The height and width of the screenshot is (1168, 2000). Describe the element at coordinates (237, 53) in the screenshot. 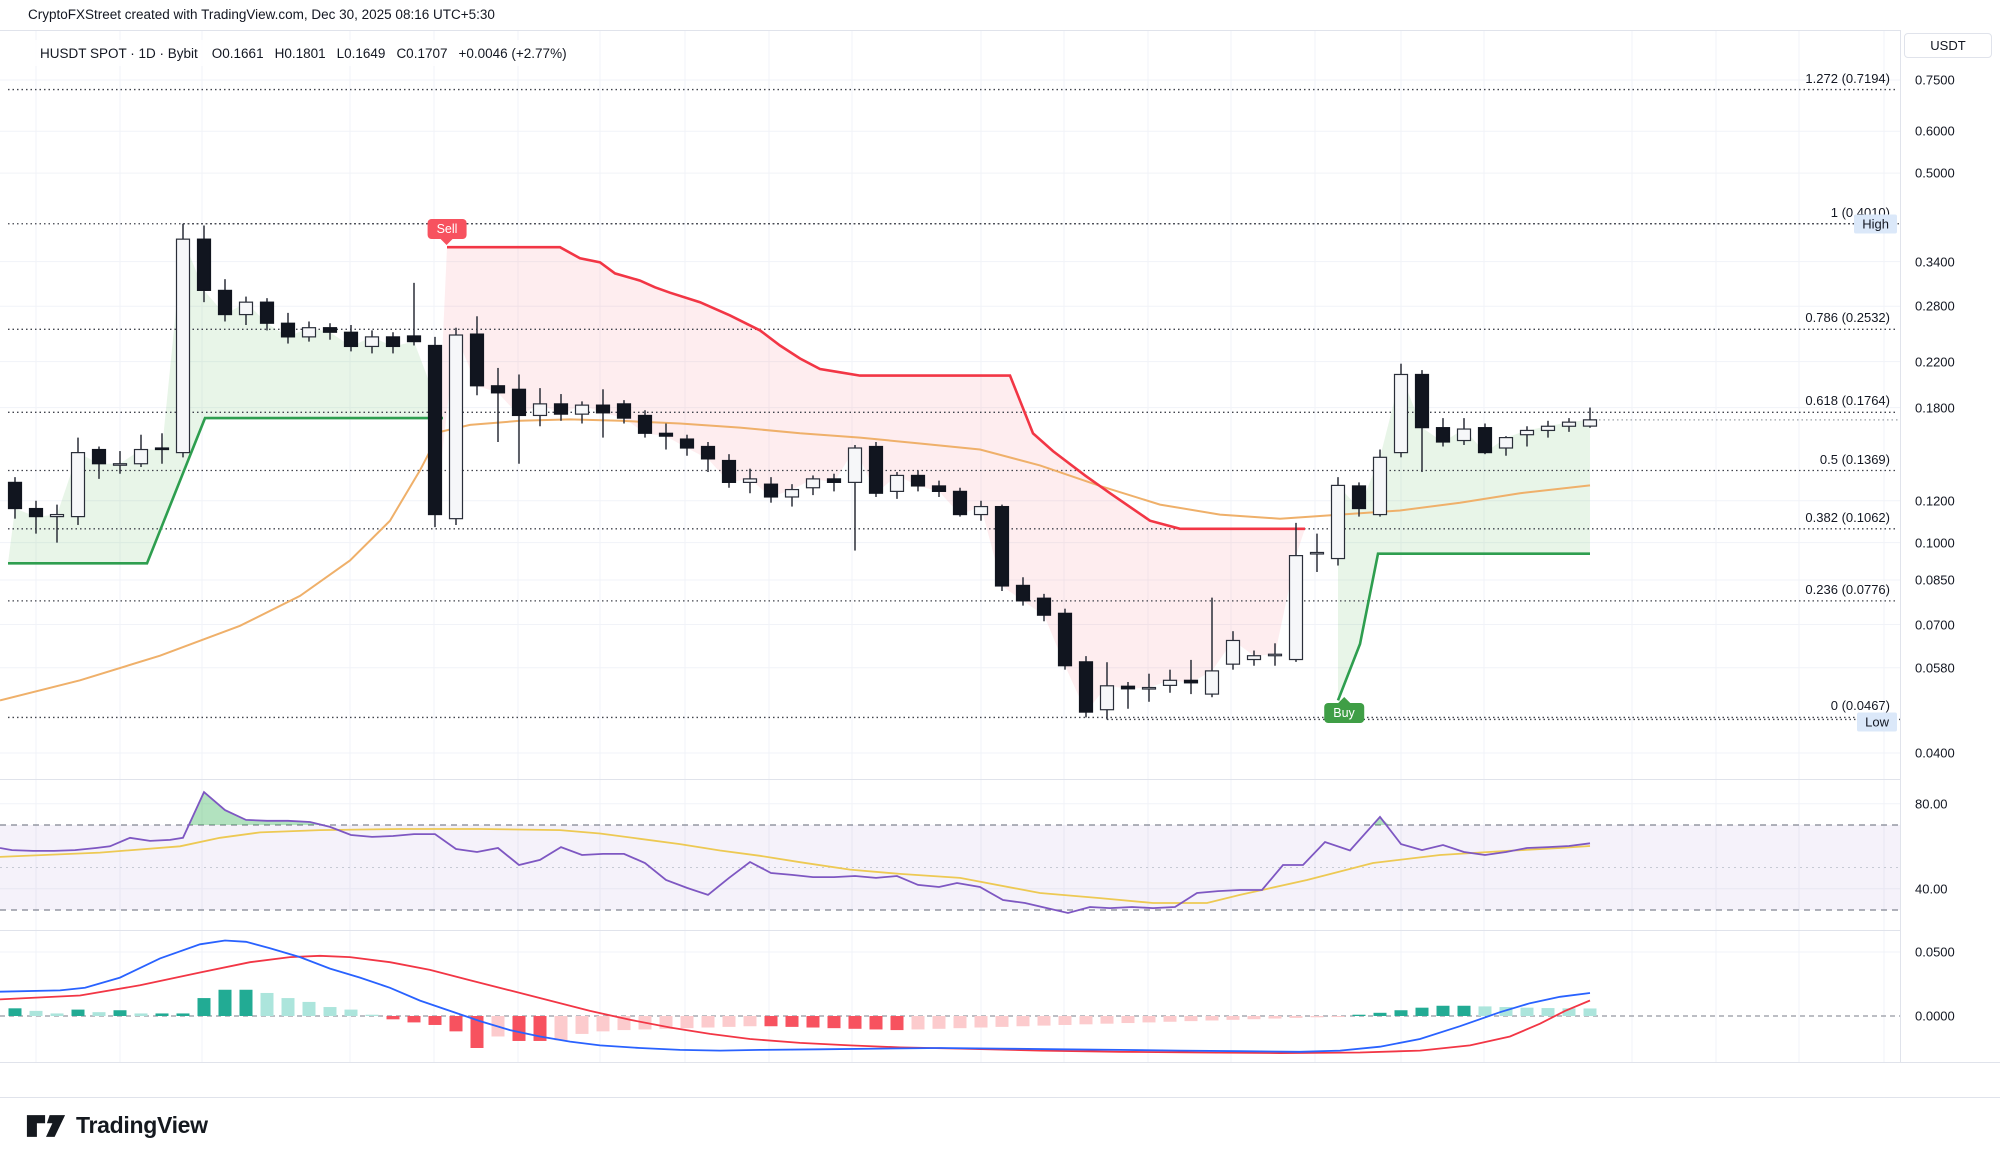

I see `legend-ohlc-value: O0.1661` at that location.